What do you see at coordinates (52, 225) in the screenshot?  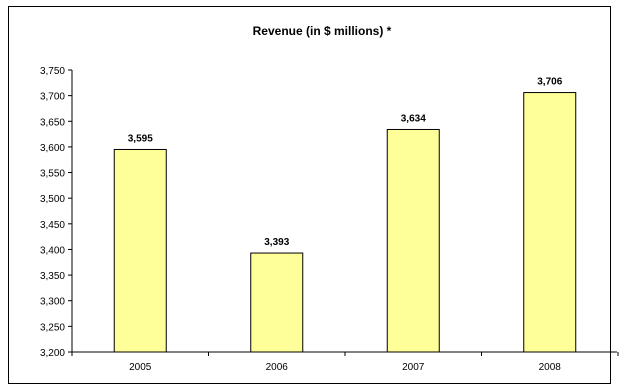 I see `y-tick-label: 3,450` at bounding box center [52, 225].